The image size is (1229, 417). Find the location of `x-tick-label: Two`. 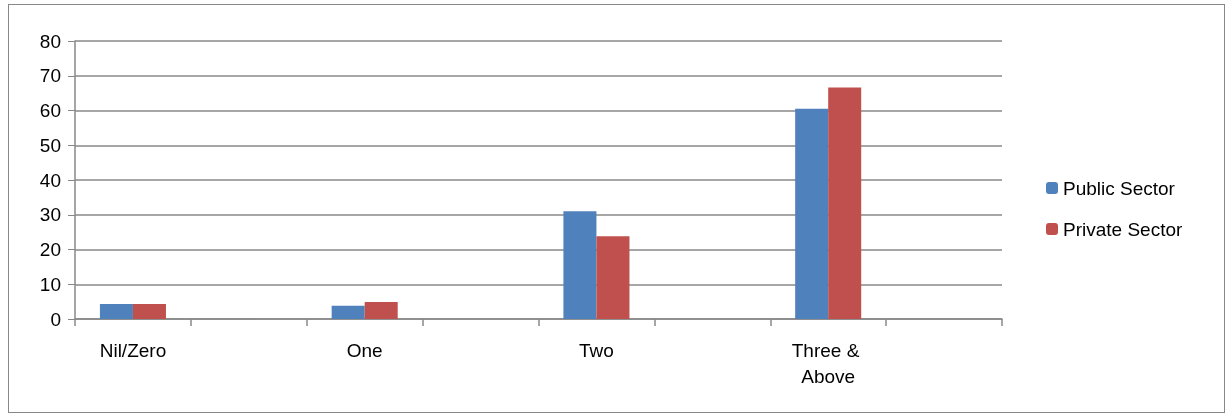

x-tick-label: Two is located at coordinates (596, 350).